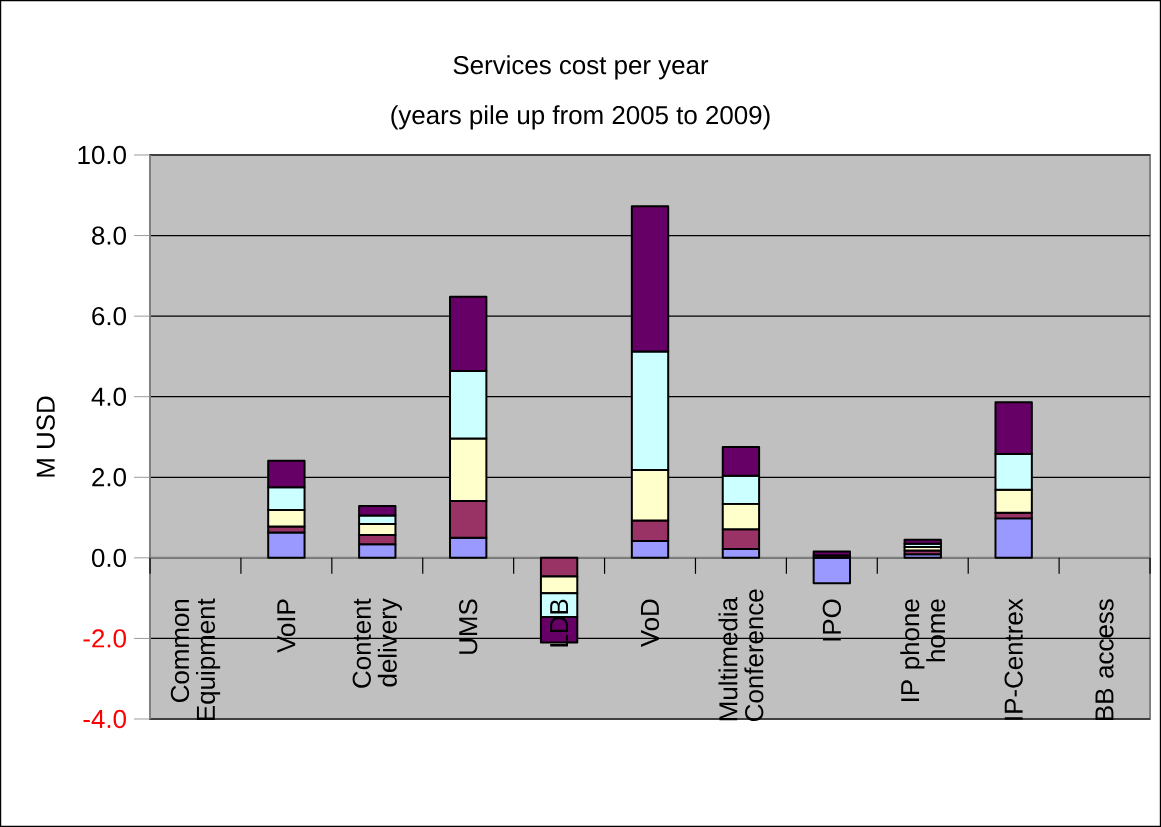  What do you see at coordinates (109, 235) in the screenshot?
I see `y-tick-label: 8.0` at bounding box center [109, 235].